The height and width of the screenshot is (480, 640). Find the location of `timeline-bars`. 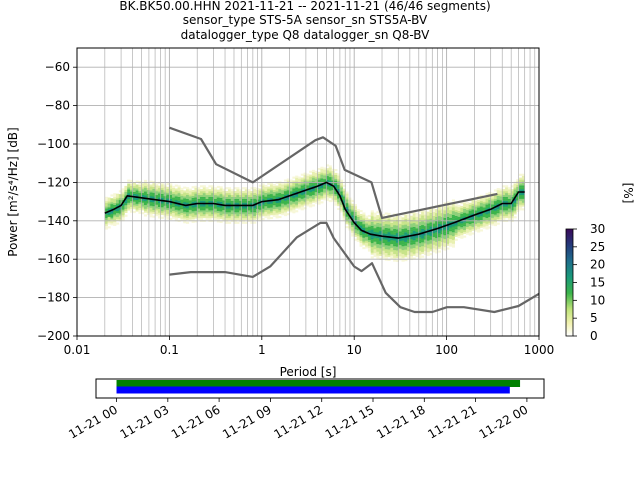

timeline-bars is located at coordinates (318, 387).